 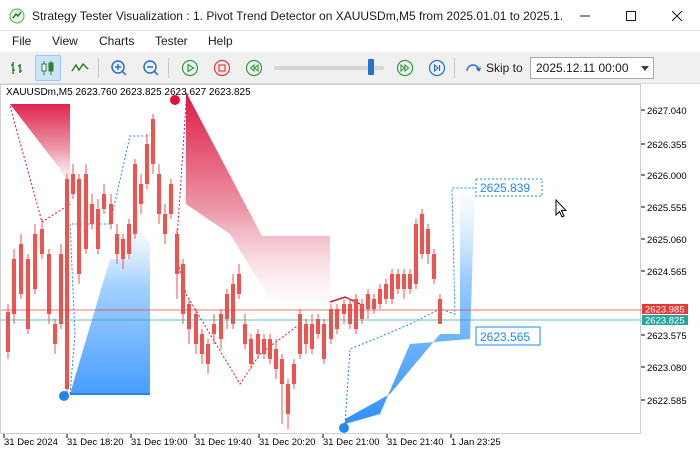 What do you see at coordinates (223, 442) in the screenshot?
I see `time-axis-label: 31 Dec 19:40` at bounding box center [223, 442].